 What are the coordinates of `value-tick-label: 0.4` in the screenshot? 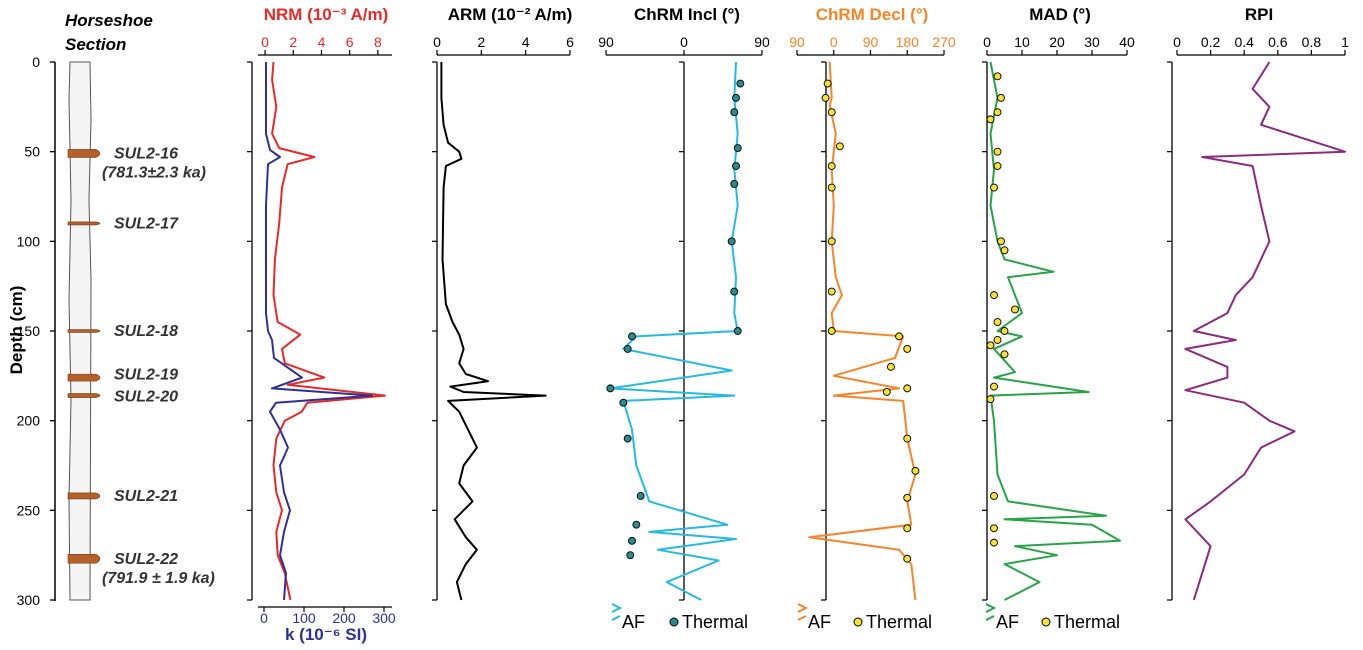 It's located at (1244, 42).